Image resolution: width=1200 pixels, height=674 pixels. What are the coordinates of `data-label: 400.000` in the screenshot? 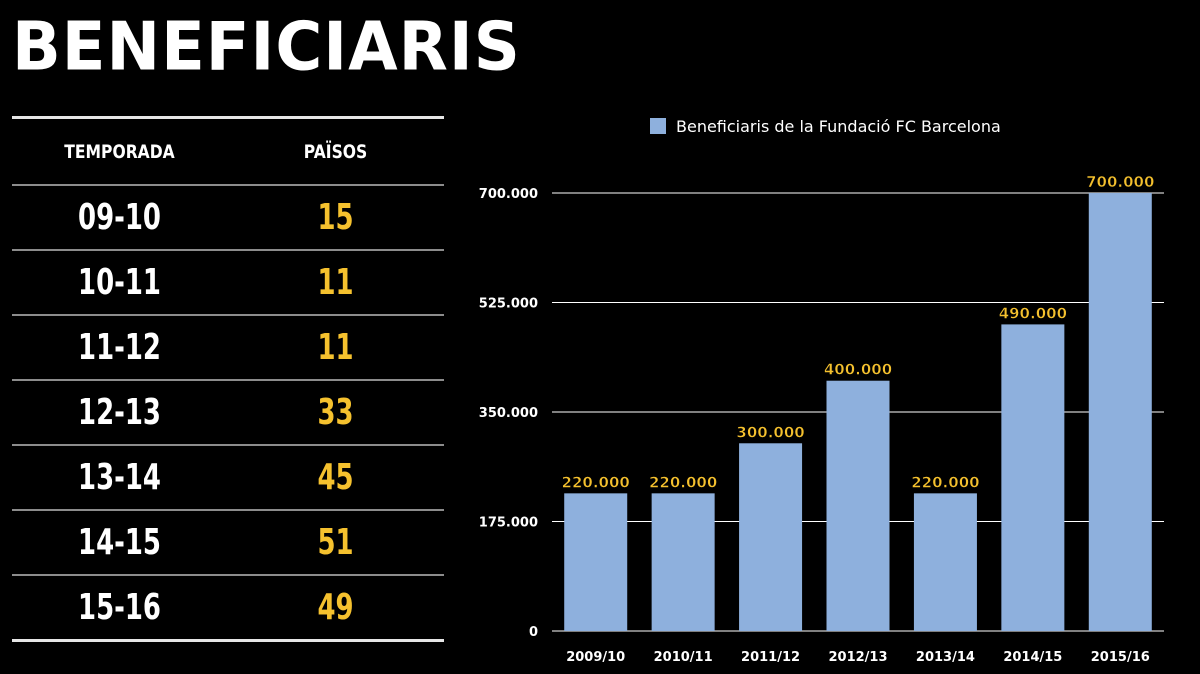 It's located at (858, 370).